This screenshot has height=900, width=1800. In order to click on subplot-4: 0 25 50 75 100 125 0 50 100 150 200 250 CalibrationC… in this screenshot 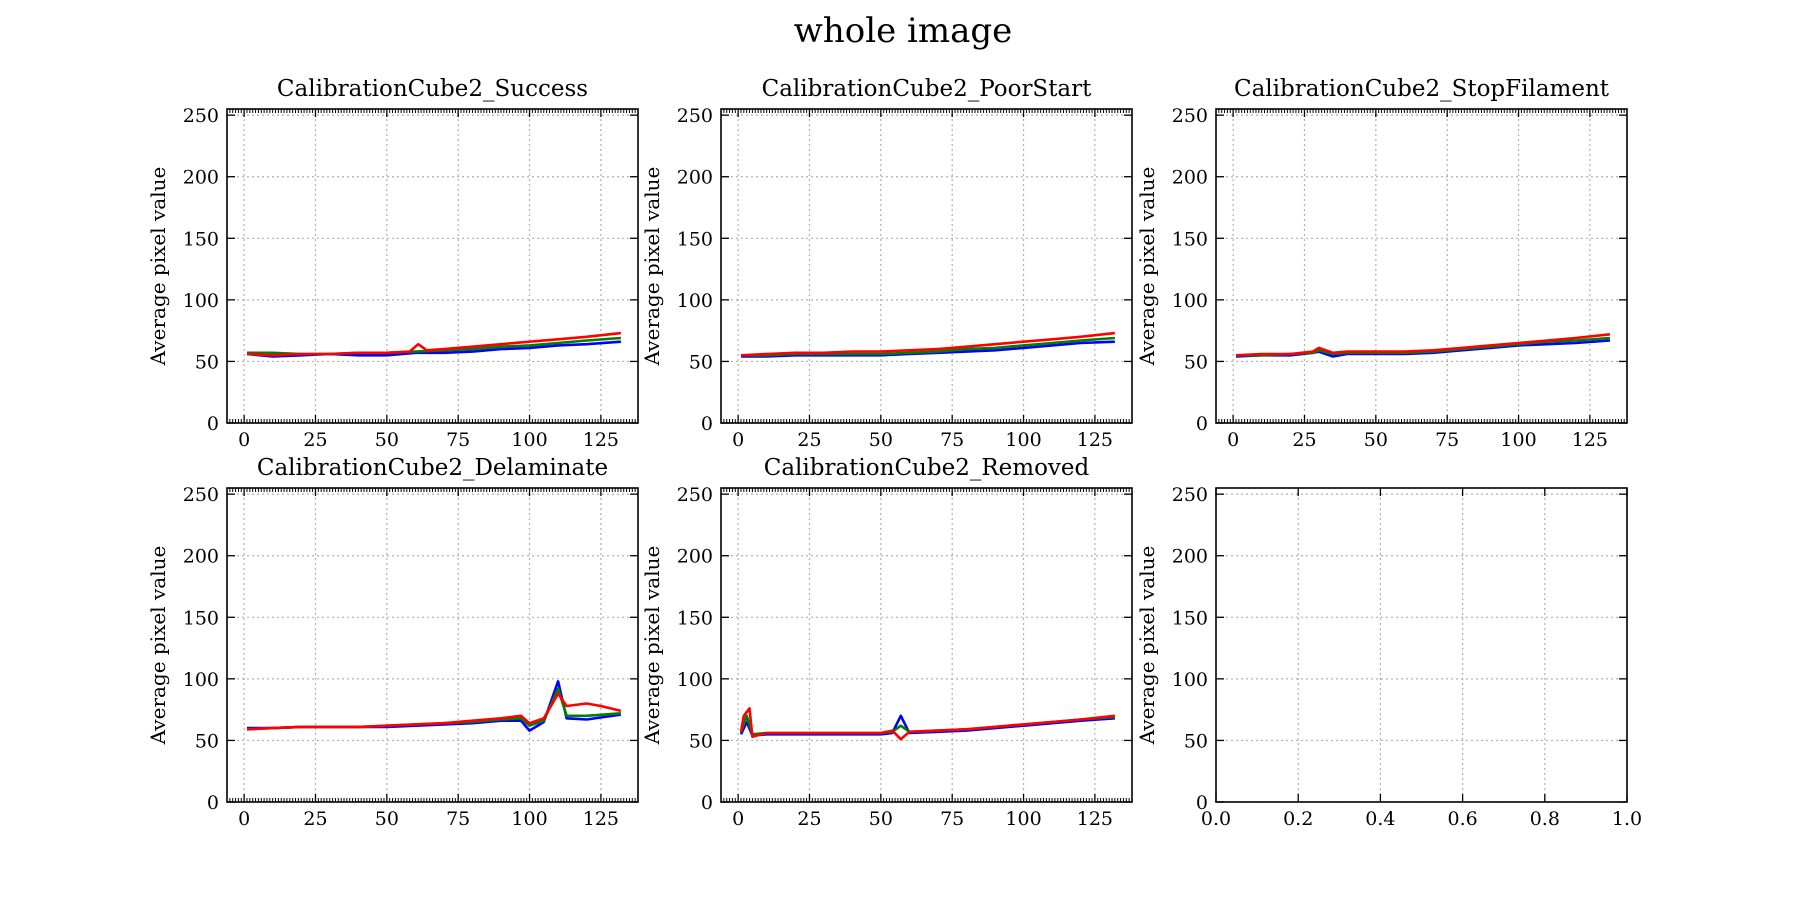, I will do `click(392, 642)`.